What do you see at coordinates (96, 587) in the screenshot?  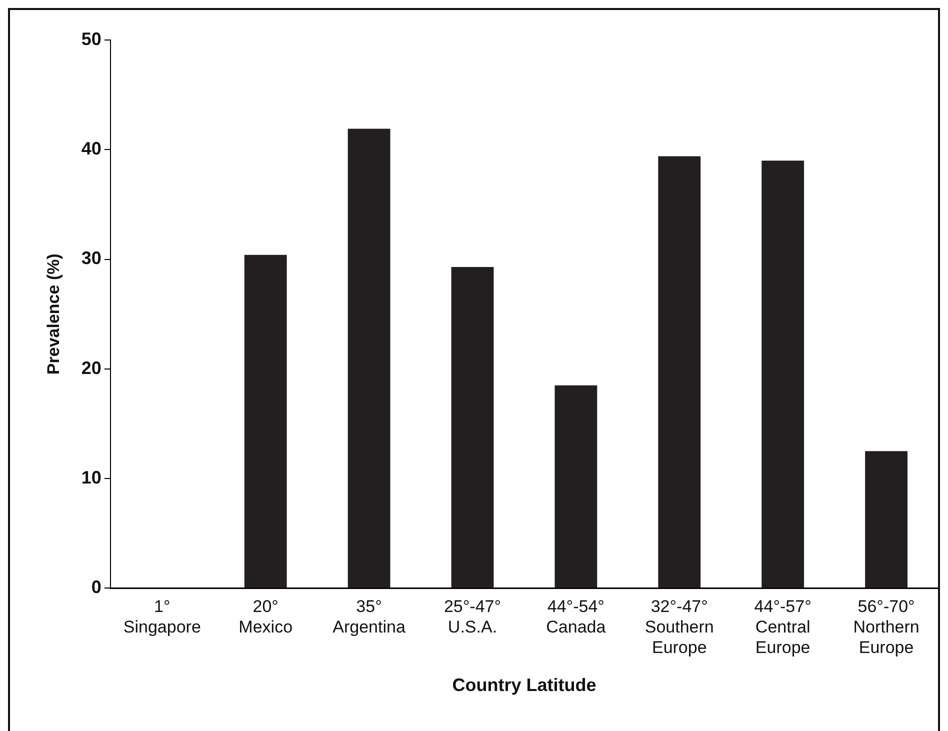 I see `y-tick-label: 0` at bounding box center [96, 587].